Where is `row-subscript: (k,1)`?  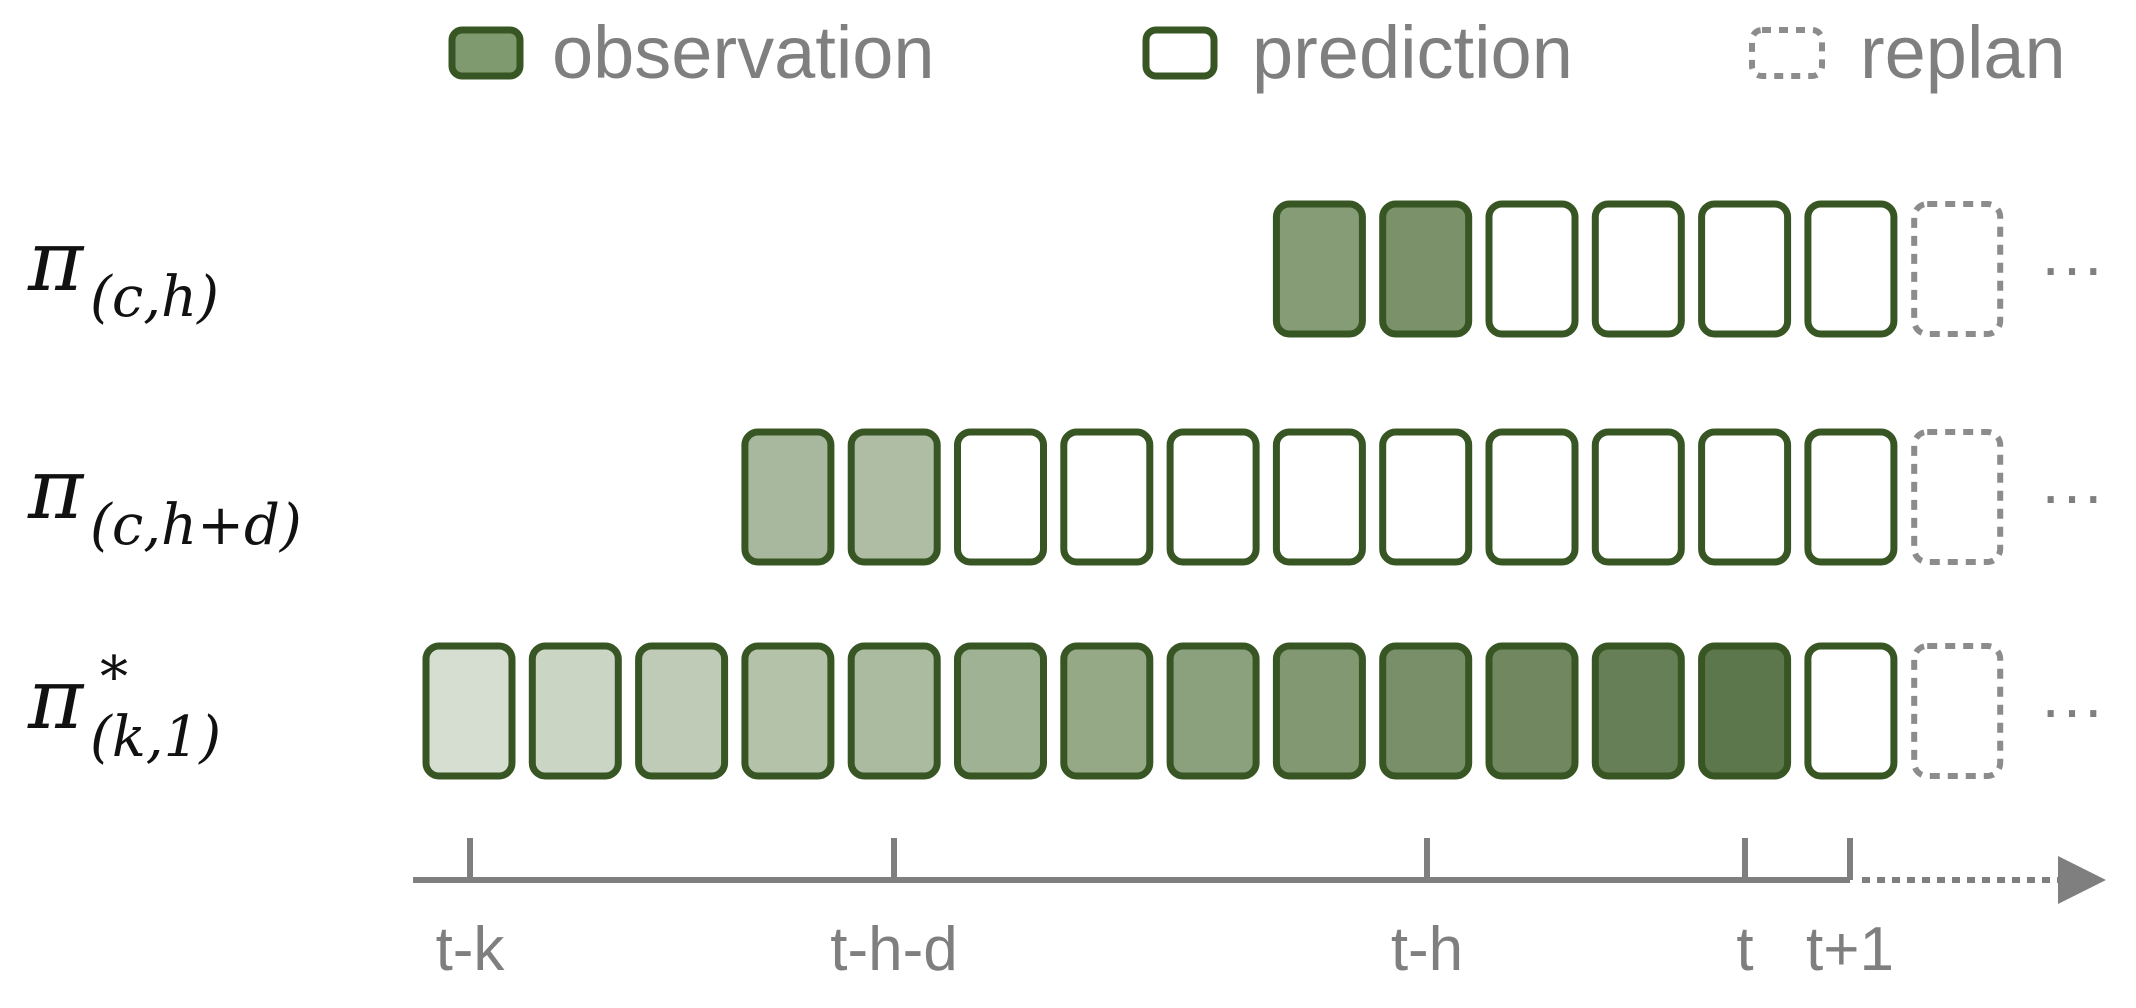 row-subscript: (k,1) is located at coordinates (155, 737).